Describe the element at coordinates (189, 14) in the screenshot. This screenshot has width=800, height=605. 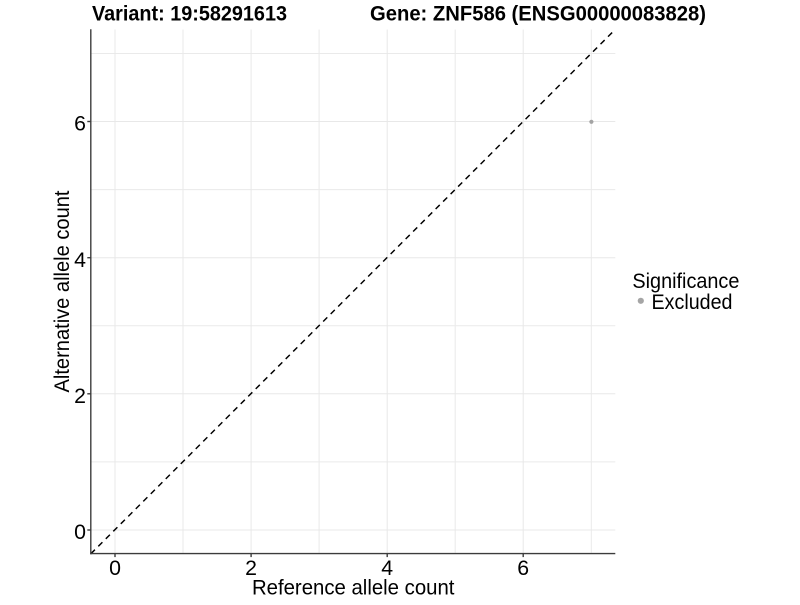
I see `svg-text: Variant: 19:58291613` at that location.